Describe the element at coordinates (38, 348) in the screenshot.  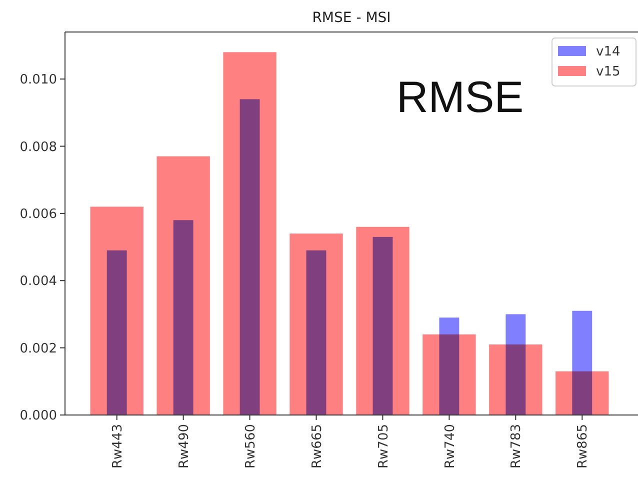
I see `y-tick-label: 0.002` at that location.